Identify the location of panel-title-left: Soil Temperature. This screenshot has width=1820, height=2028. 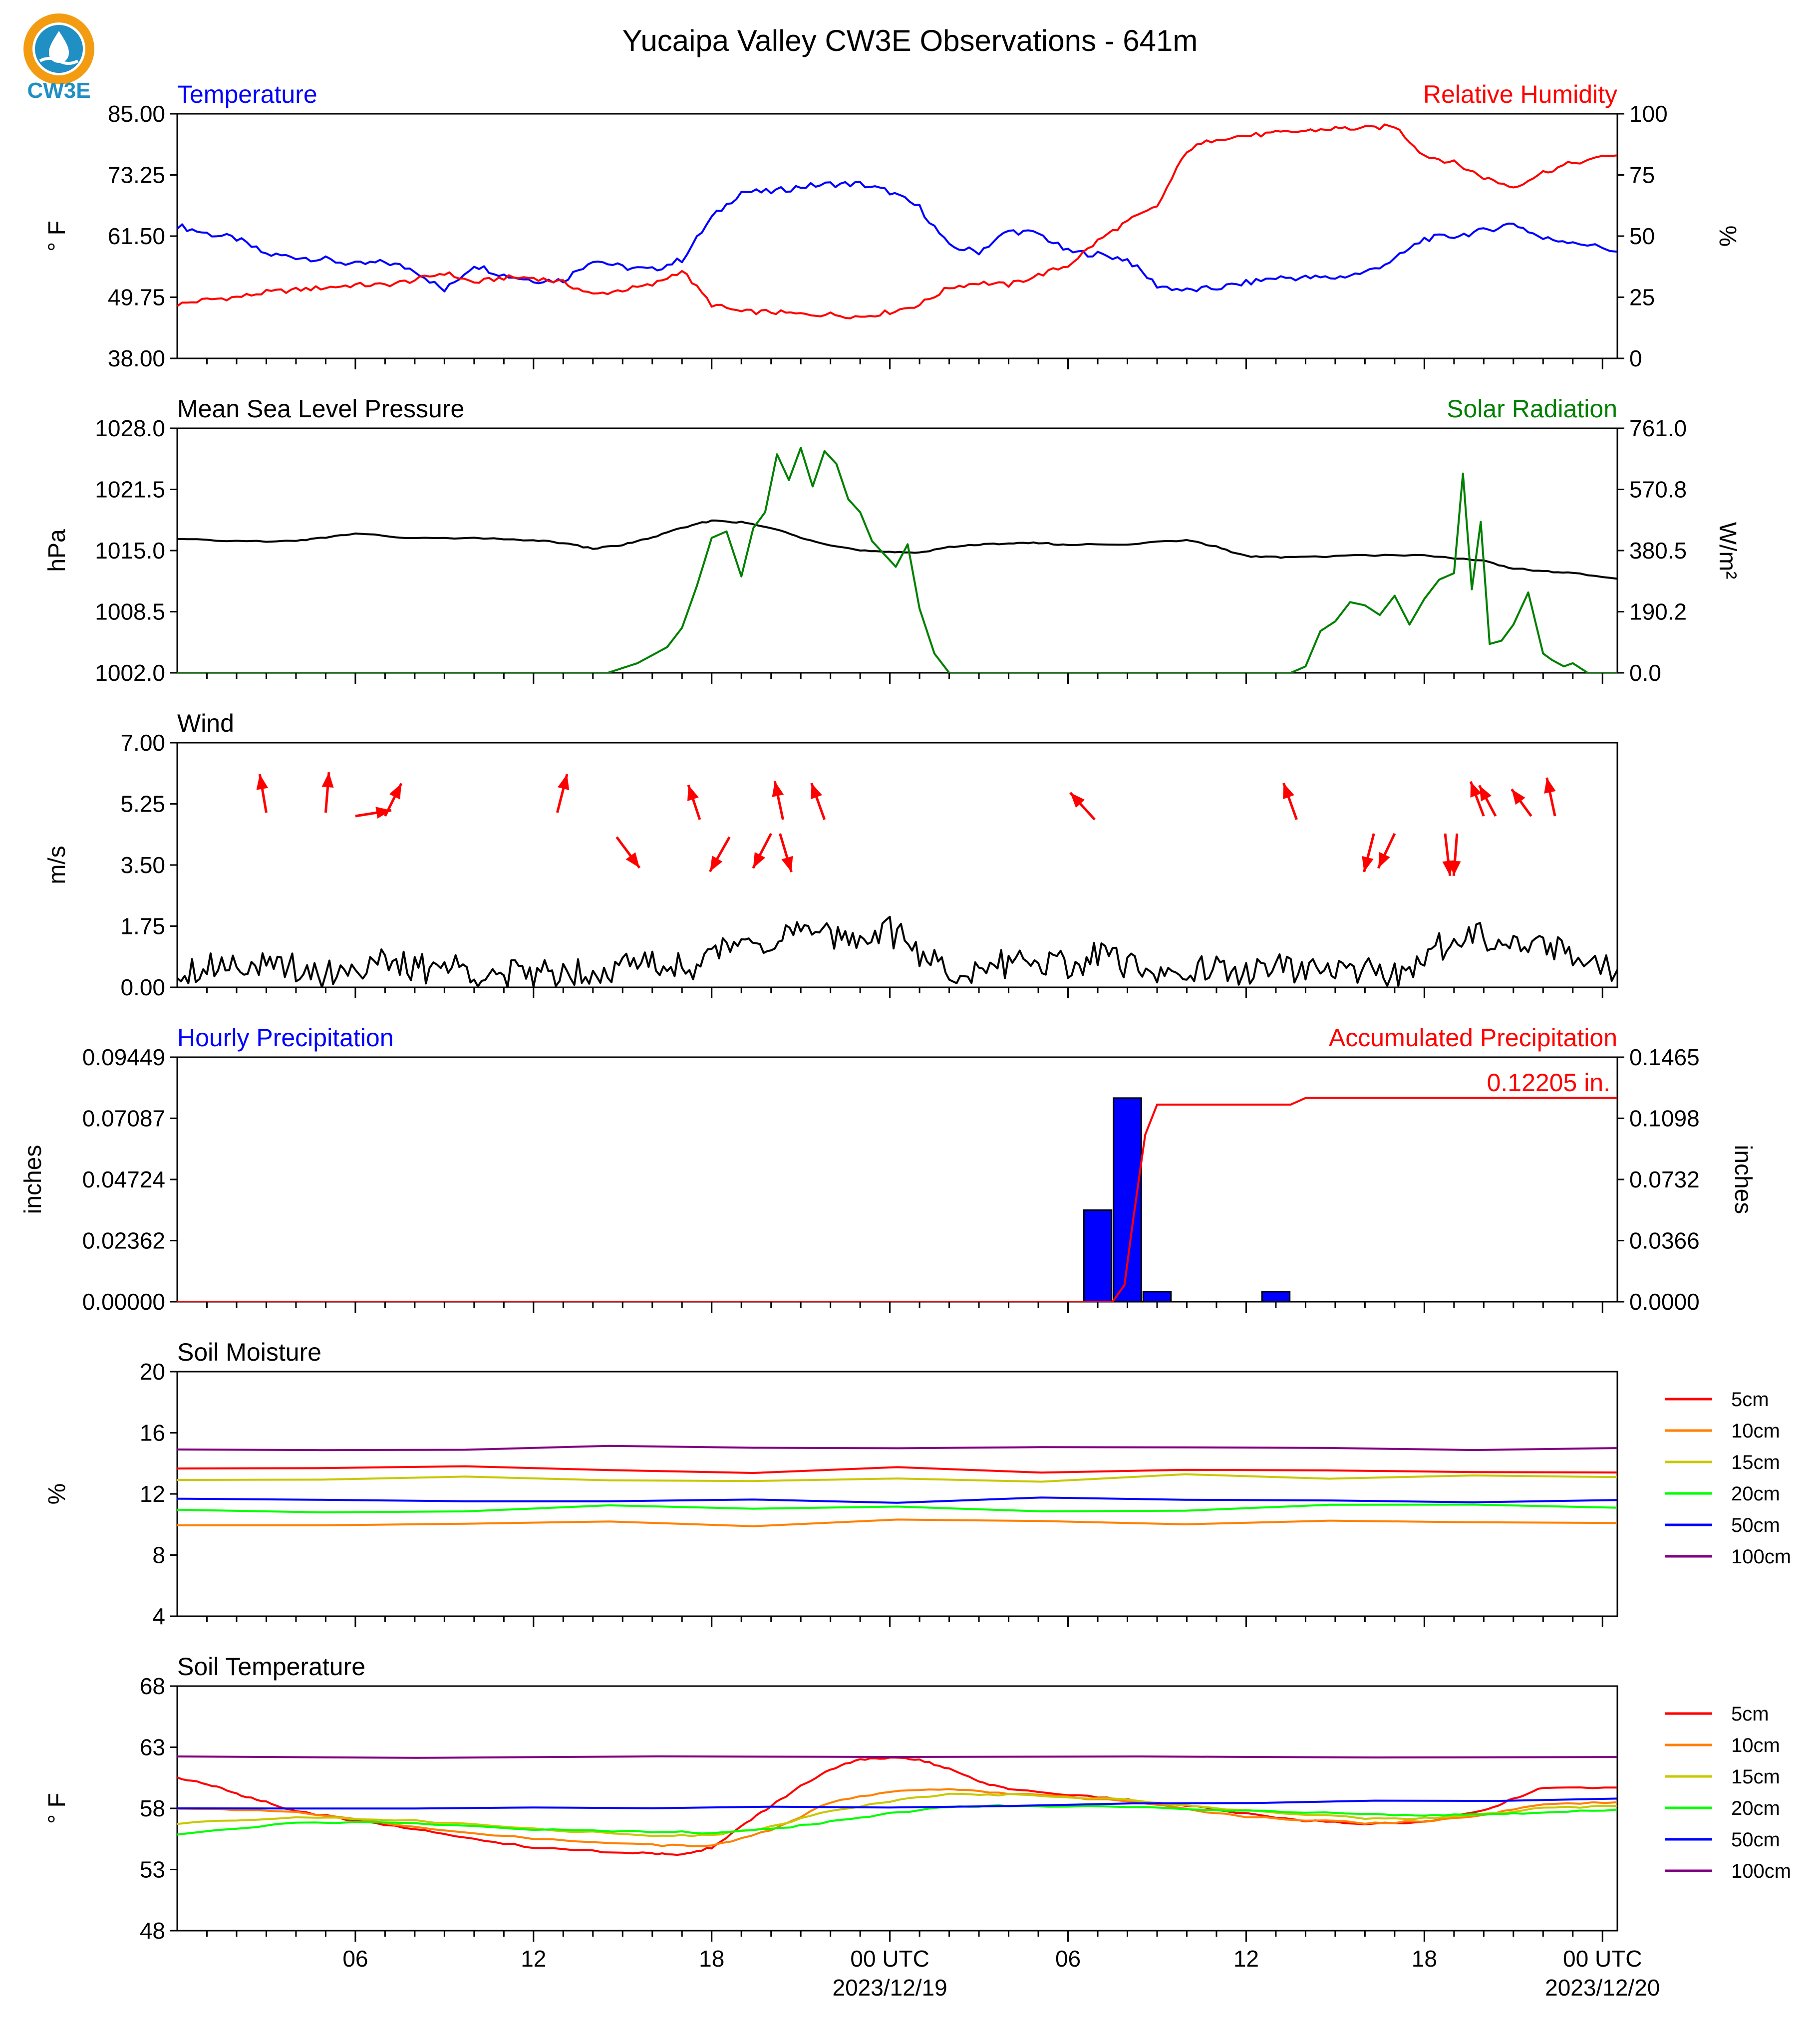
(271, 1667).